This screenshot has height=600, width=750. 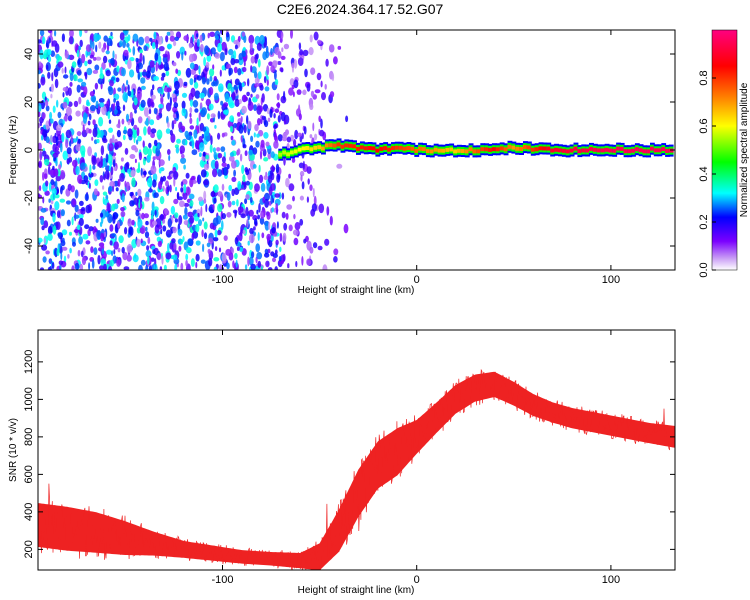 I want to click on y-tick-label: 0, so click(x=29, y=150).